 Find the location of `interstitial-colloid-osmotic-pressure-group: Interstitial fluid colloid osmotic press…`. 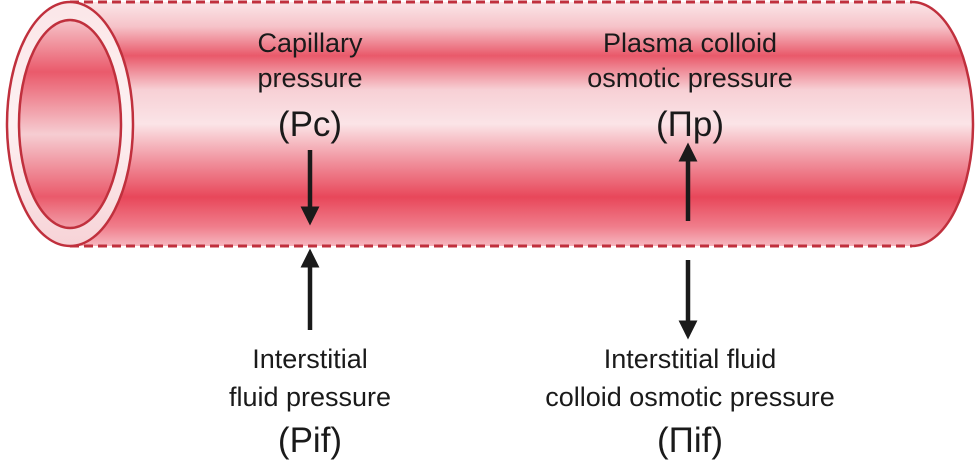

interstitial-colloid-osmotic-pressure-group: Interstitial fluid colloid osmotic press… is located at coordinates (690, 360).